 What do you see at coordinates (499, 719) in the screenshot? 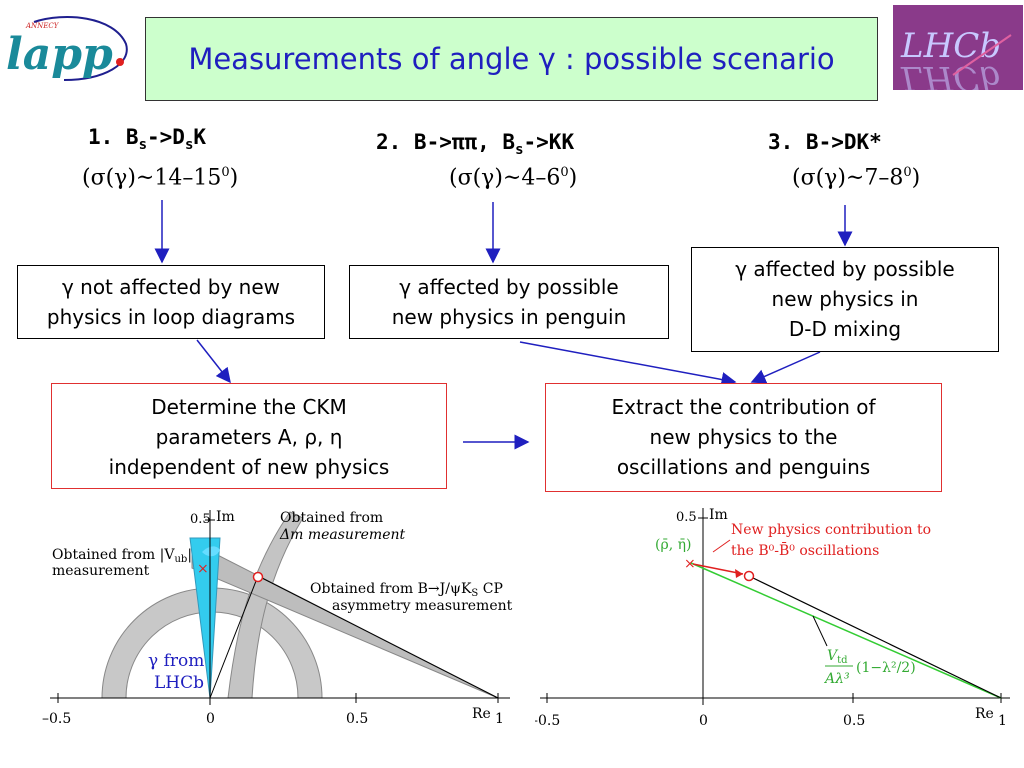
I see `left-x-tick-1: 1` at bounding box center [499, 719].